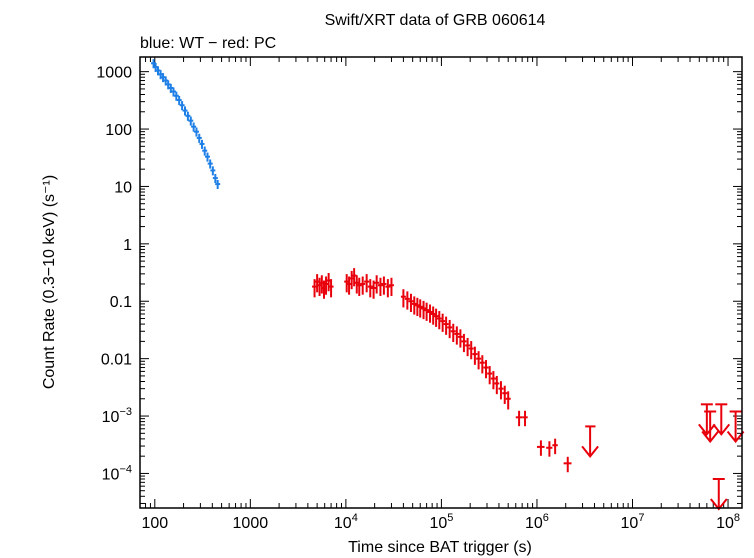 The height and width of the screenshot is (558, 754). I want to click on x-tick-label: 10⁴, so click(346, 522).